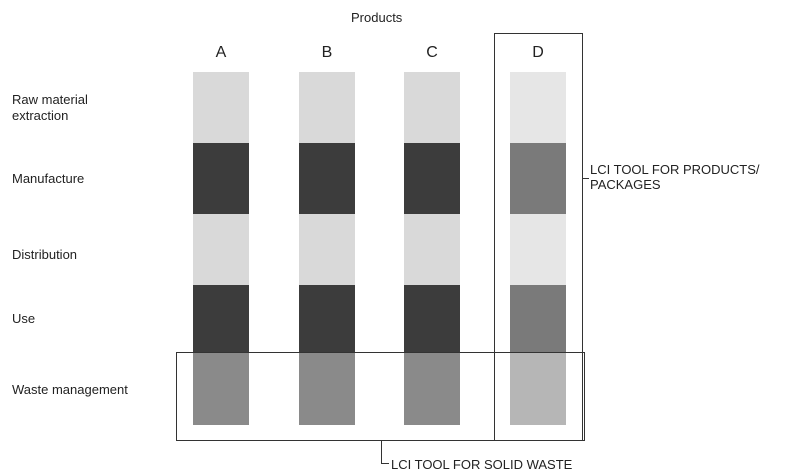 The image size is (799, 474). I want to click on segment-d-distribution, so click(538, 249).